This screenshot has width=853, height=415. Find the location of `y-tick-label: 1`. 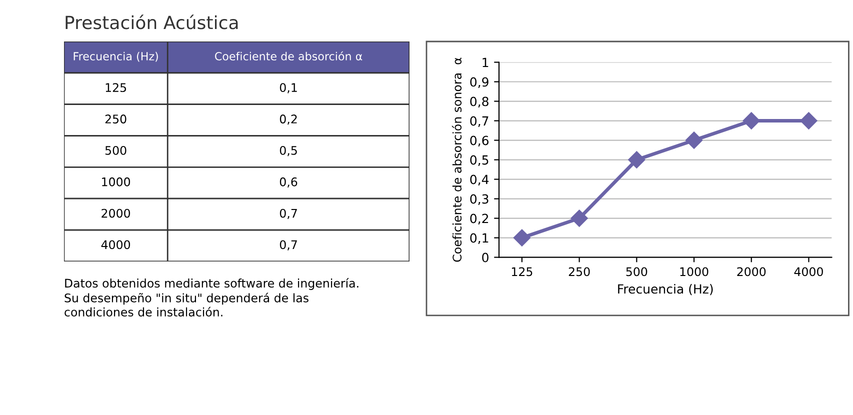

y-tick-label: 1 is located at coordinates (485, 62).